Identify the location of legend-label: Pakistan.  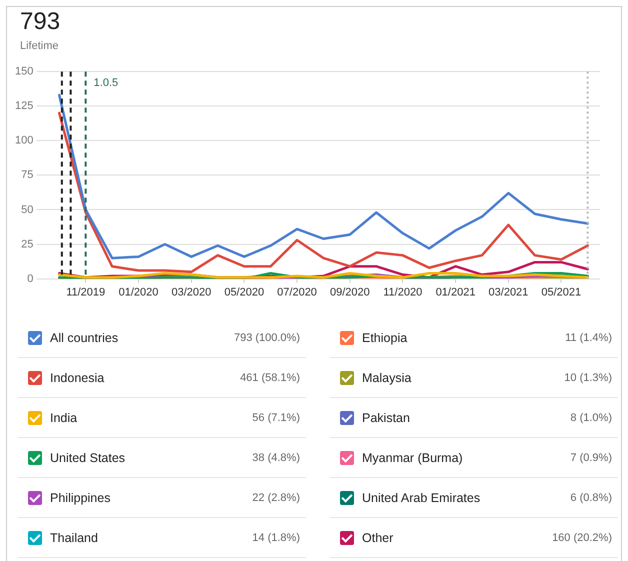
(386, 417).